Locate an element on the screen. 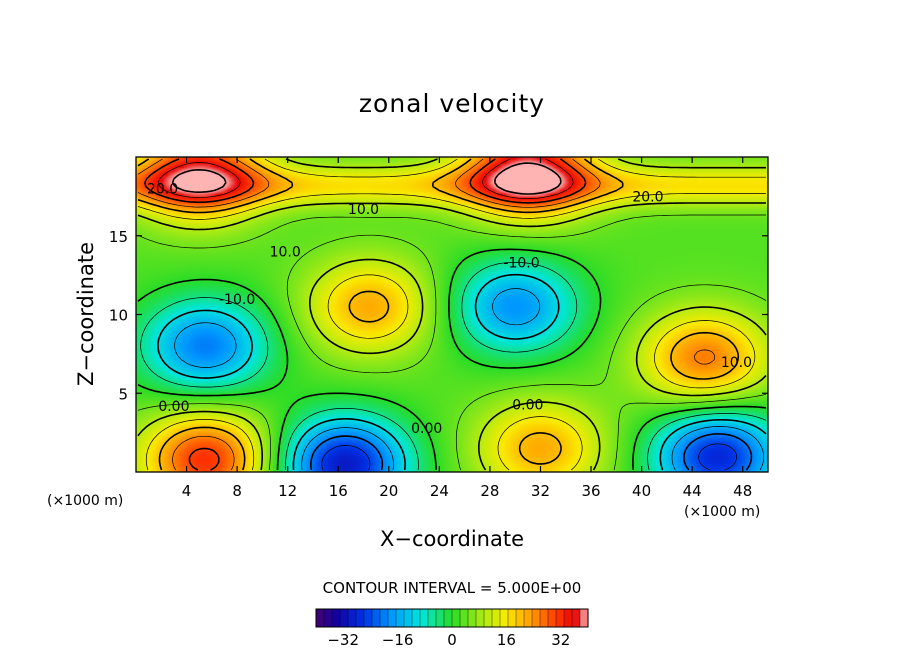 The height and width of the screenshot is (654, 904). x-tick-label: 12 is located at coordinates (287, 491).